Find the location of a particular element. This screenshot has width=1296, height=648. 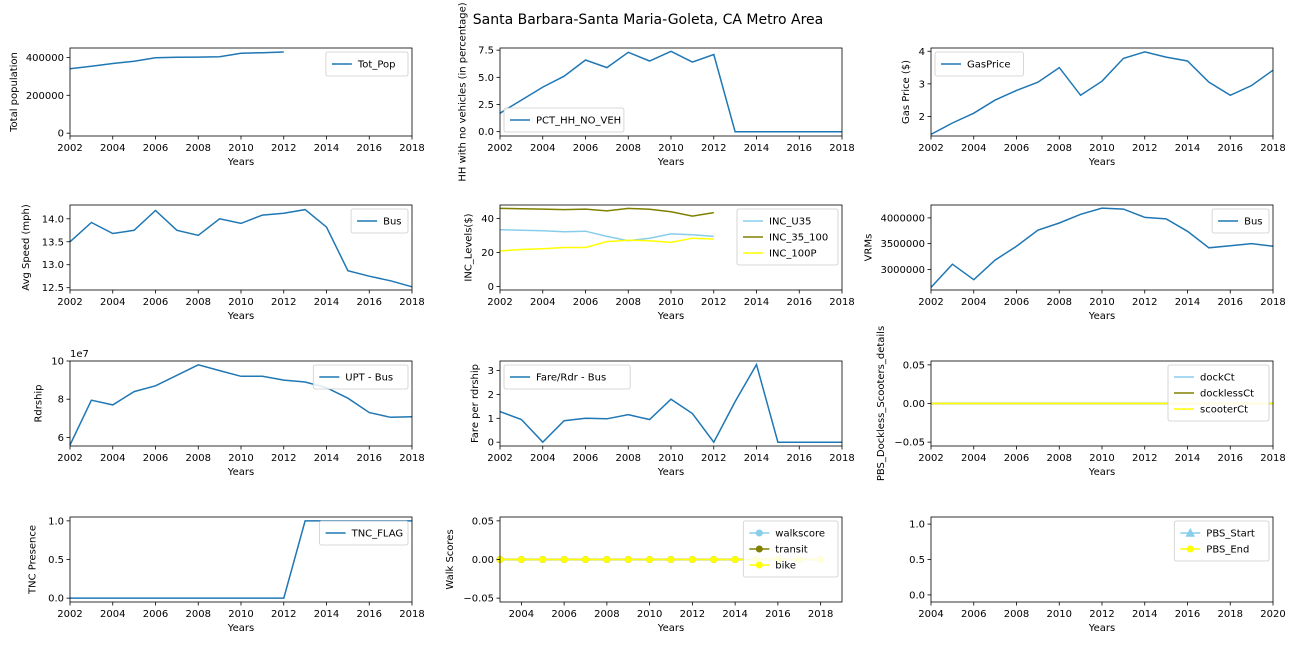

legend-label: INC_100P is located at coordinates (793, 254).